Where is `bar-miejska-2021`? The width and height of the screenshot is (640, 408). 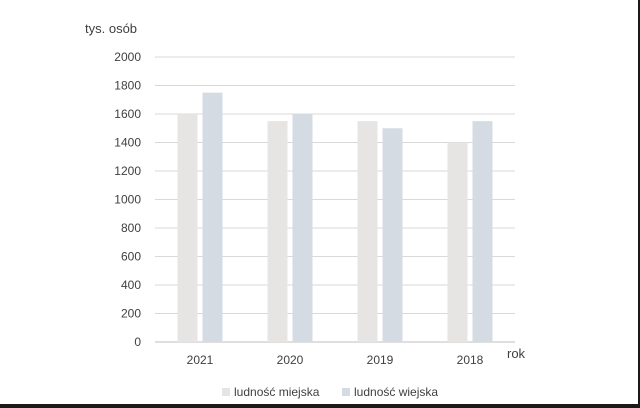 bar-miejska-2021 is located at coordinates (187, 228).